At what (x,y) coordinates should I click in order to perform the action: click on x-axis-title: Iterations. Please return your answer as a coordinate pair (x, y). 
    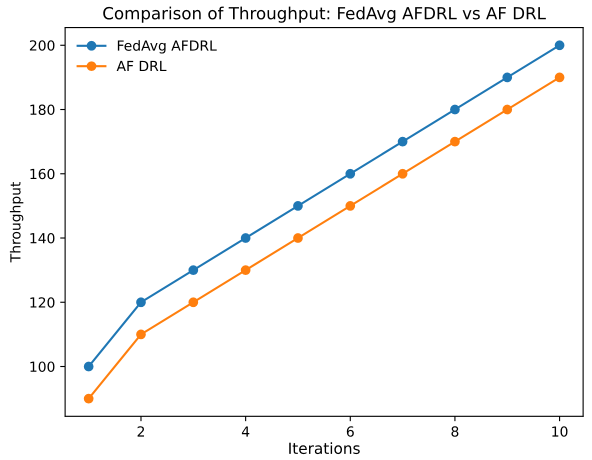
    Looking at the image, I should click on (324, 448).